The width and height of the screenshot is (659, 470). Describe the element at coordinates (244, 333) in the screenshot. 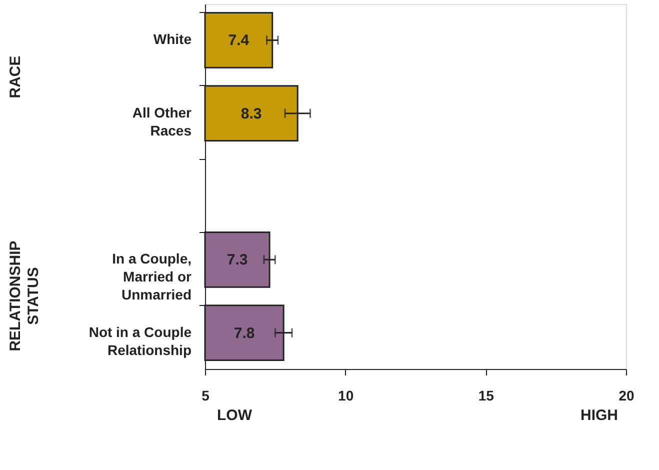

I see `data-label: 7.8` at that location.